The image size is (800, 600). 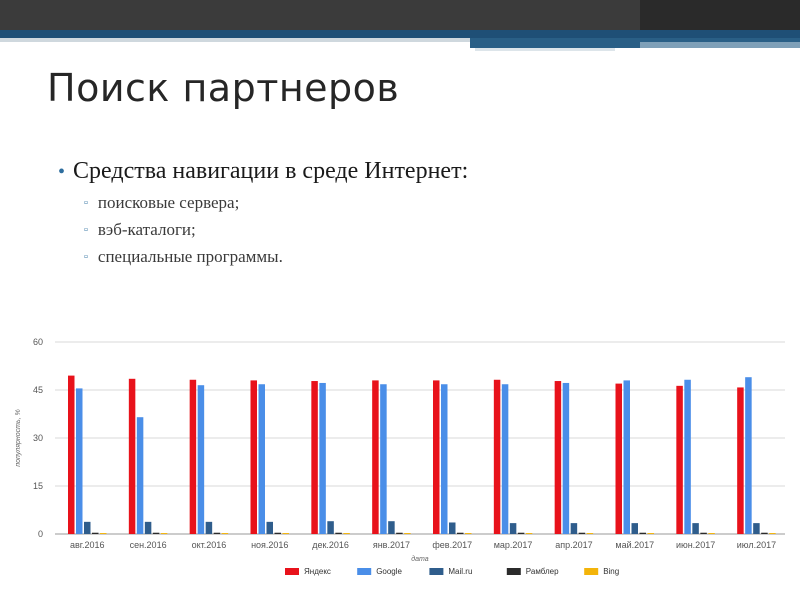 I want to click on main-bullet: • Средства навигации в среде Интернет:, so click(x=408, y=171).